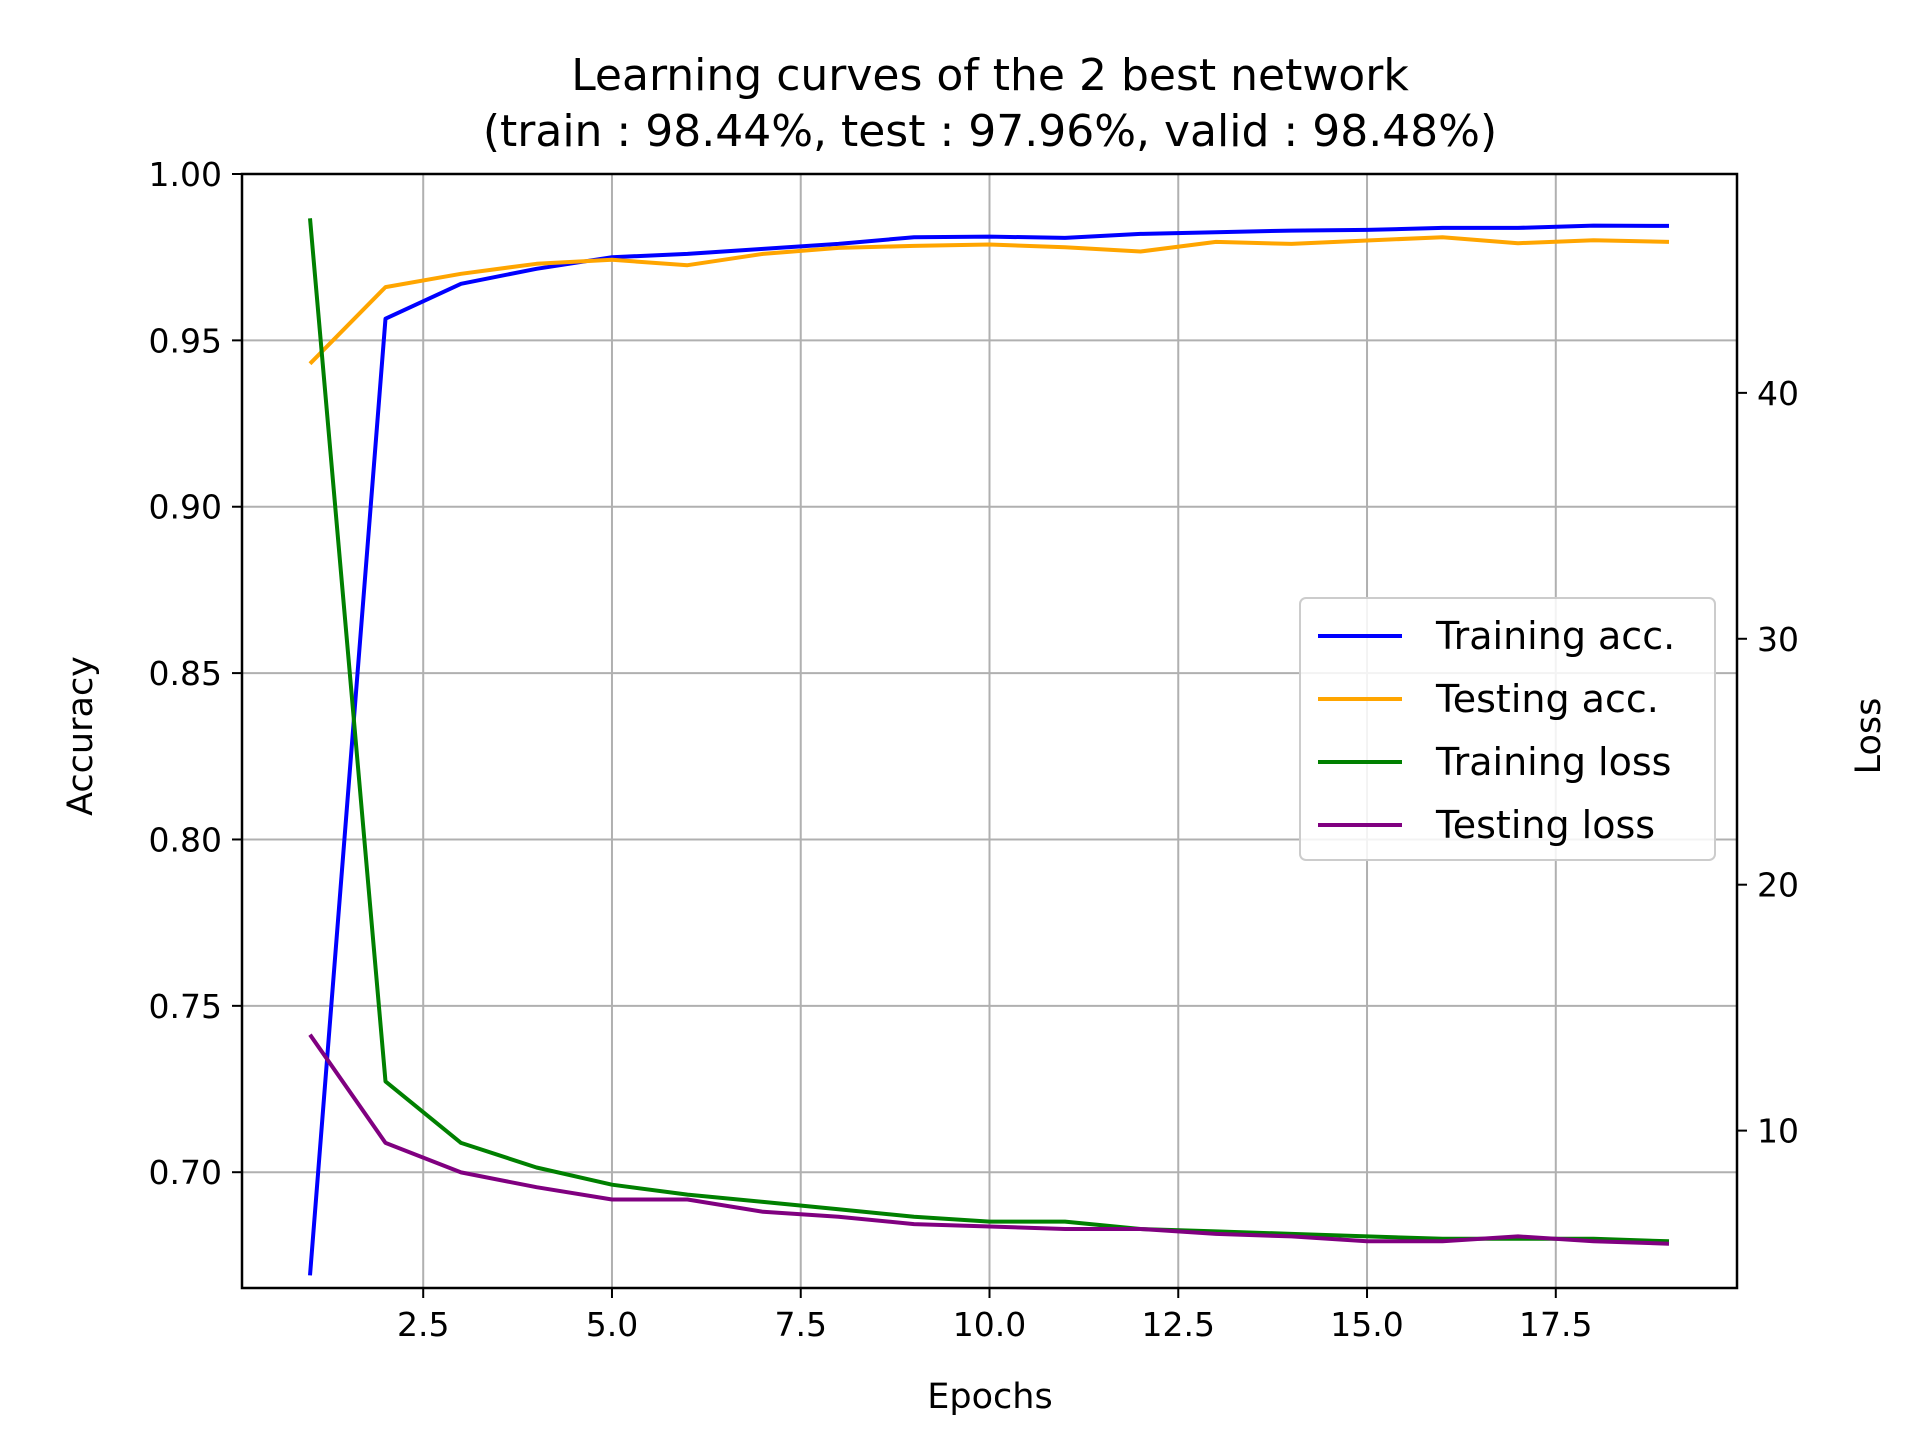 The width and height of the screenshot is (1920, 1444). I want to click on series-line-testing-acc, so click(989, 300).